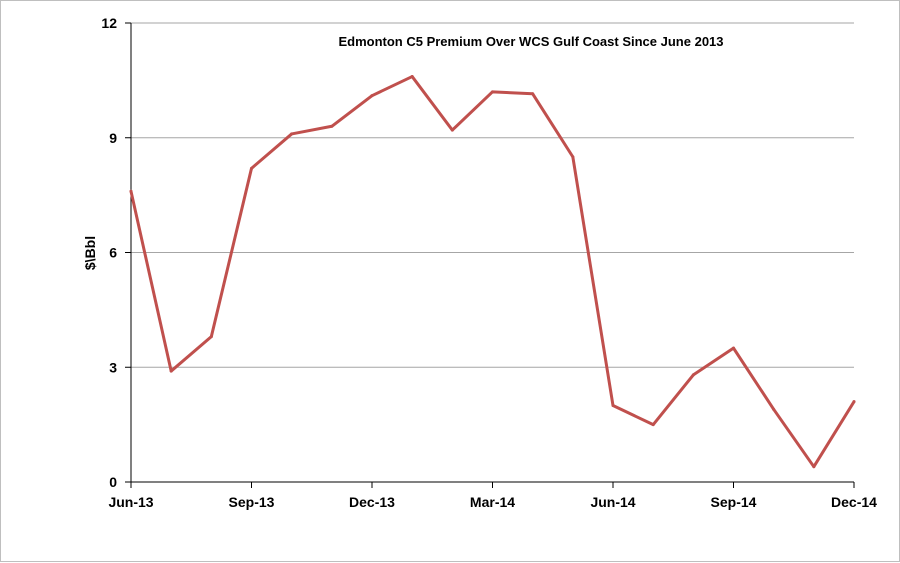 The width and height of the screenshot is (900, 563). What do you see at coordinates (113, 482) in the screenshot?
I see `y-tick-label: 0` at bounding box center [113, 482].